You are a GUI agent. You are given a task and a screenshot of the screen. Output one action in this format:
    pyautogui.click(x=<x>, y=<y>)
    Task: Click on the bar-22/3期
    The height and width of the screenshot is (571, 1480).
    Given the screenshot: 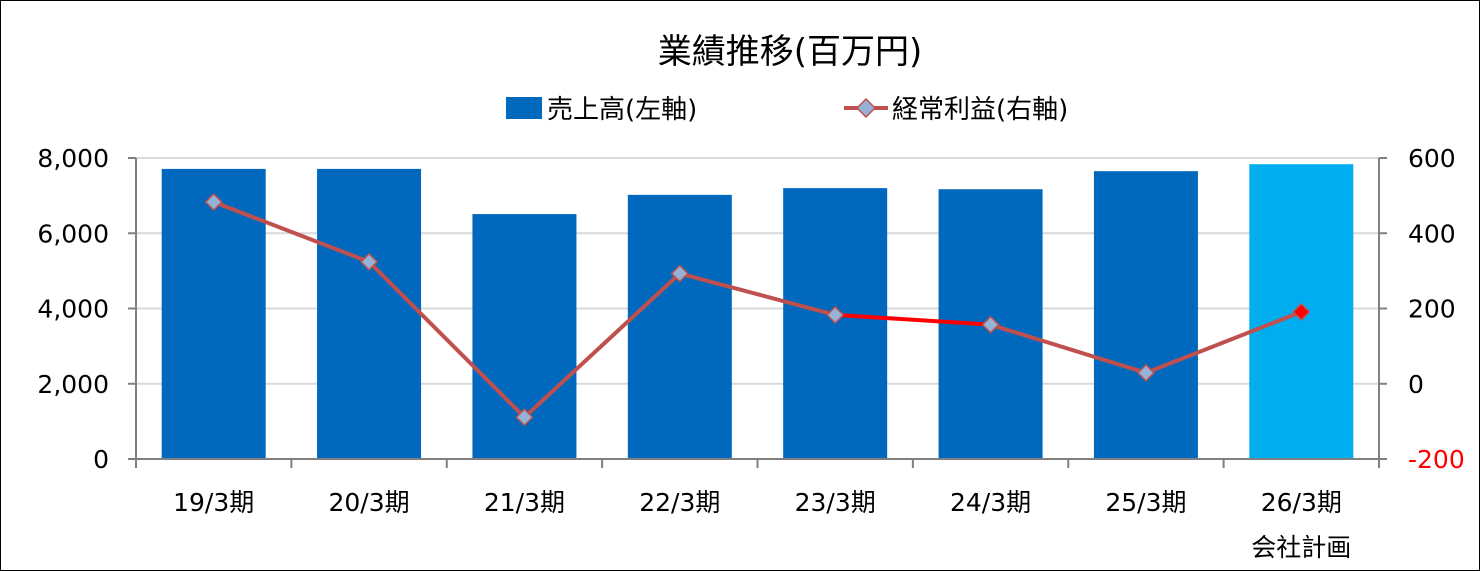 What is the action you would take?
    pyautogui.click(x=679, y=326)
    